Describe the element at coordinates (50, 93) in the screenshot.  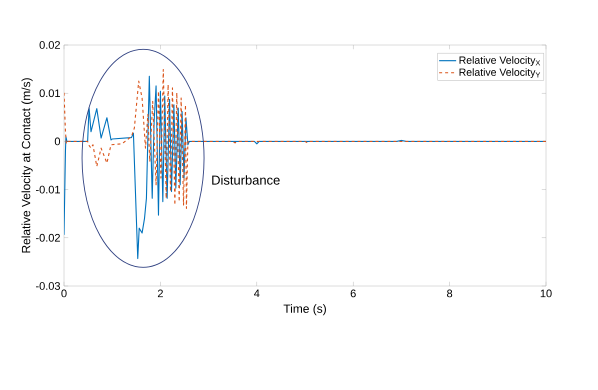
I see `y-tick-label: 0.01` at that location.